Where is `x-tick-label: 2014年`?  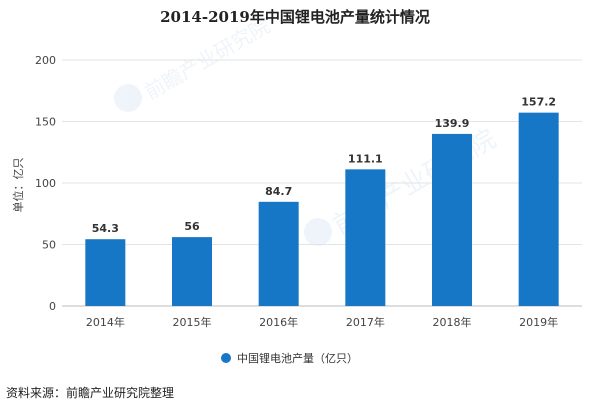 x-tick-label: 2014年 is located at coordinates (105, 322).